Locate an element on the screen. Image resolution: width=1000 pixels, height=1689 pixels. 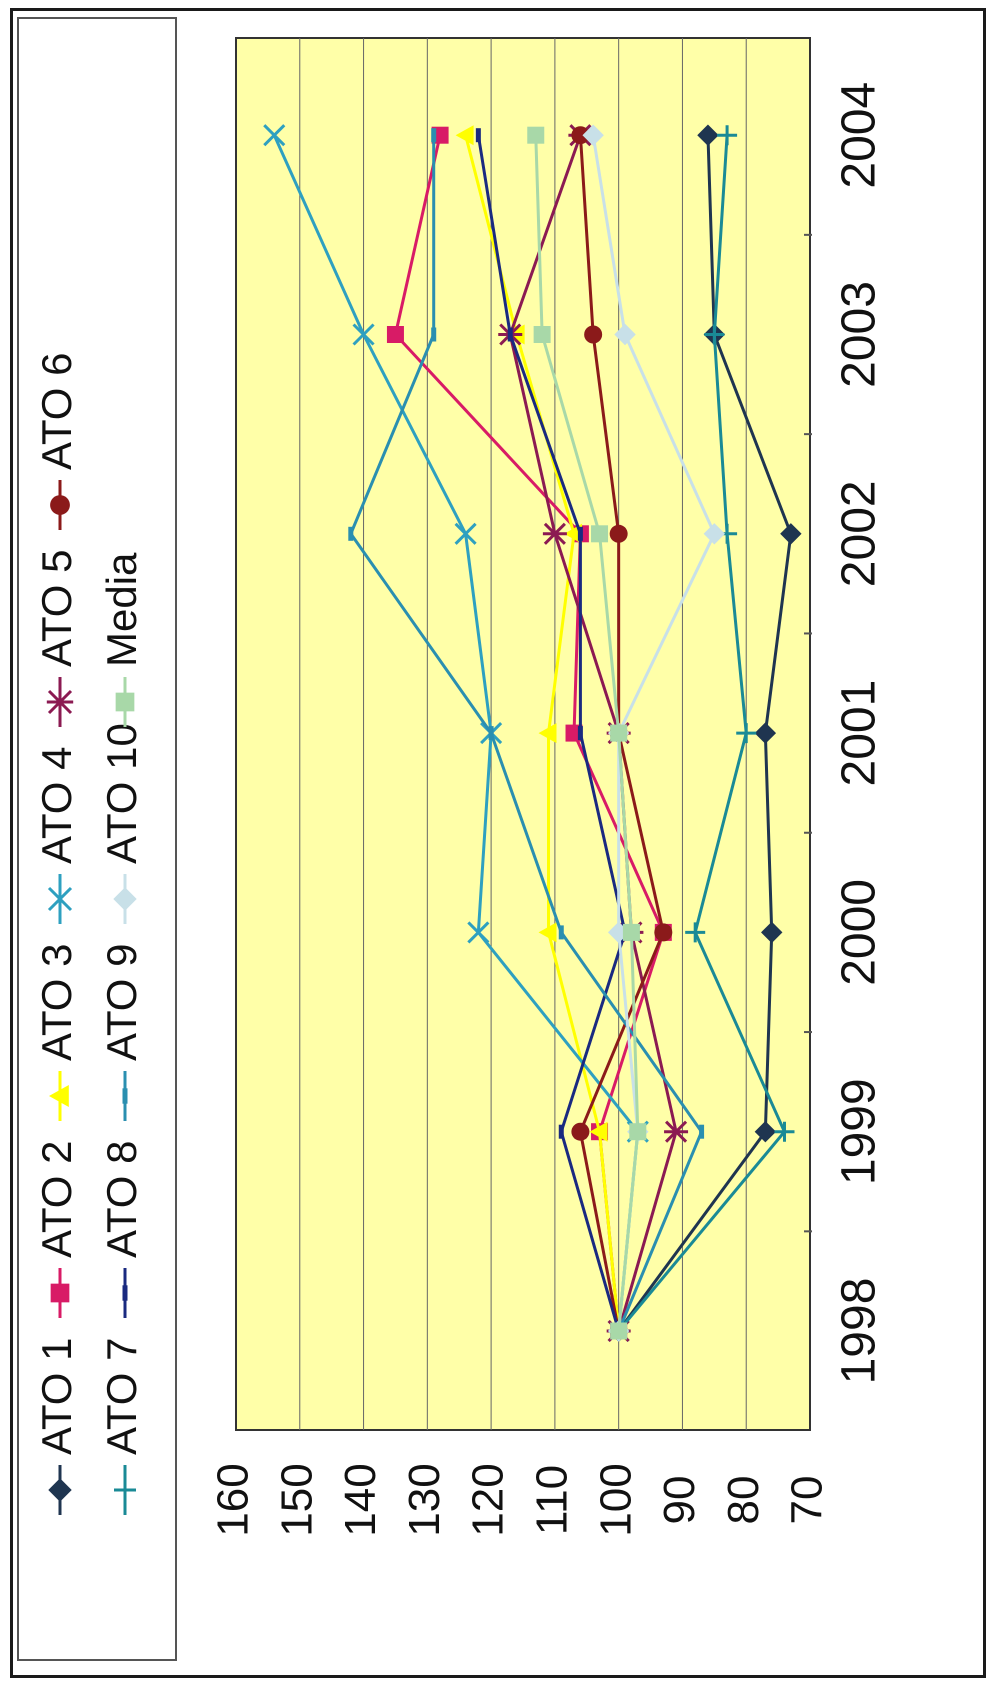
legend-label: ATO 8 is located at coordinates (121, 1200).